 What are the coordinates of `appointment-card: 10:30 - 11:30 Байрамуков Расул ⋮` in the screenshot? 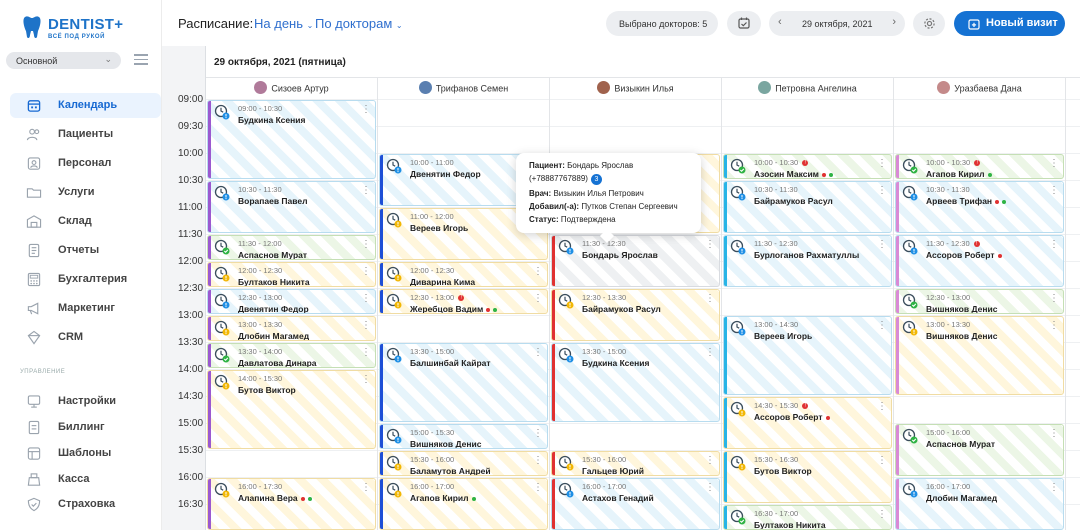 It's located at (807, 207).